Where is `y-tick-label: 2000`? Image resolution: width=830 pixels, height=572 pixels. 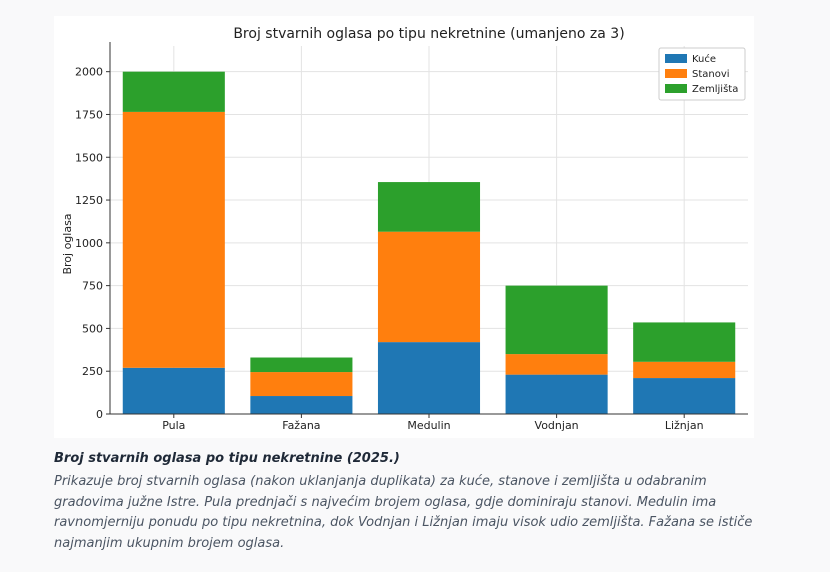 y-tick-label: 2000 is located at coordinates (89, 72).